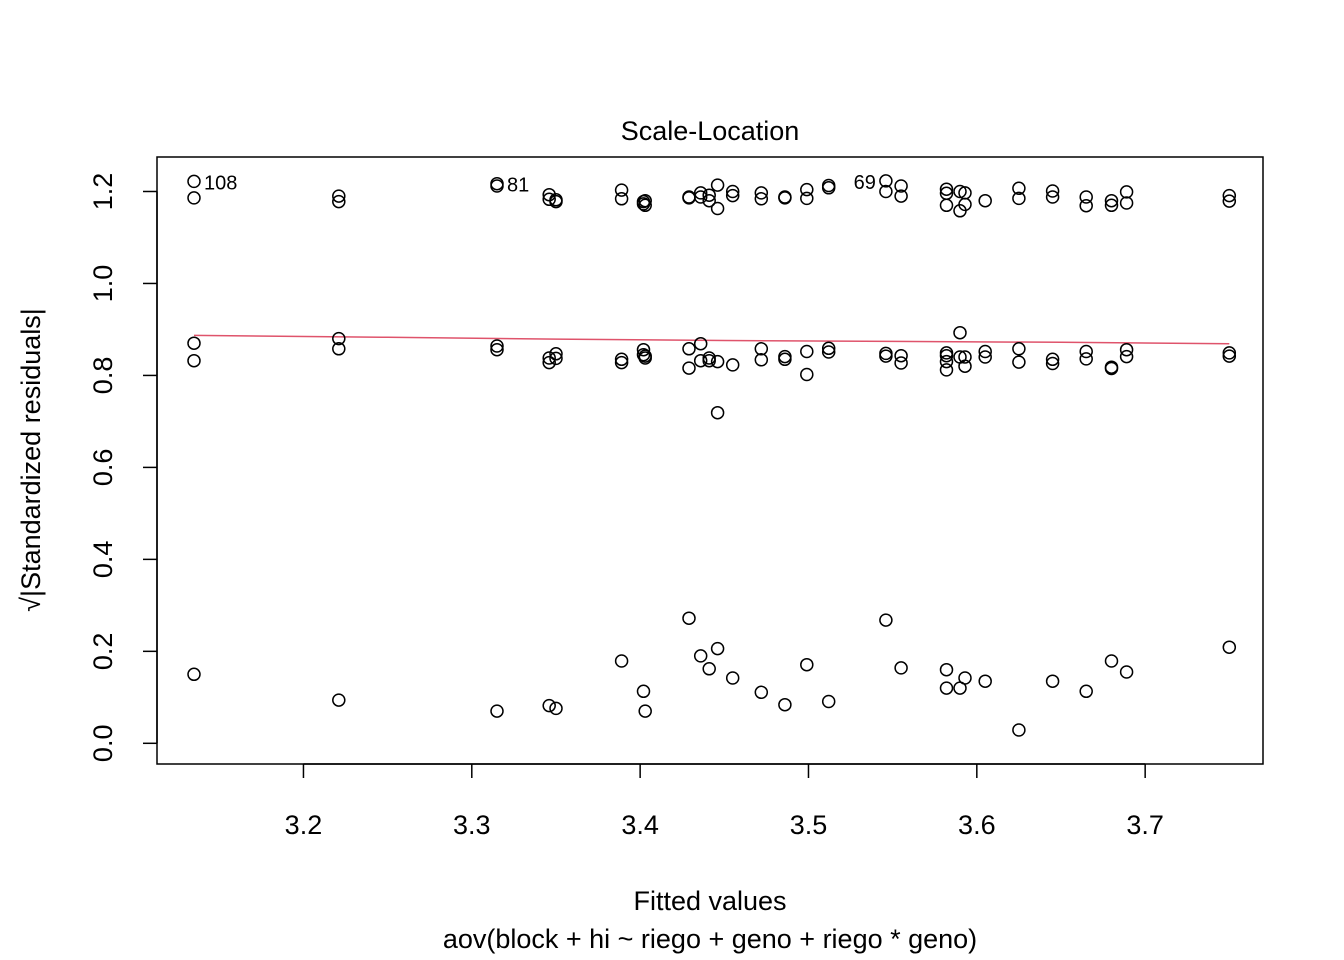 Image resolution: width=1344 pixels, height=960 pixels. Describe the element at coordinates (304, 825) in the screenshot. I see `x-tick-label: 3.2` at that location.